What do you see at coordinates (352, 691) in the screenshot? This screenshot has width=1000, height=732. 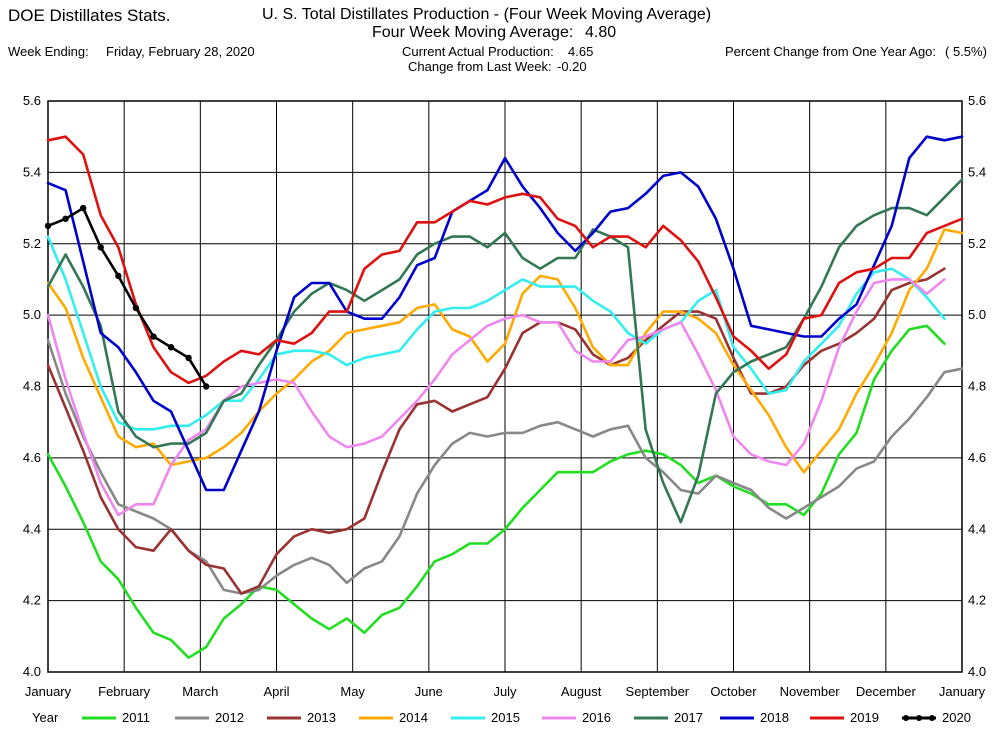 I see `x-tick-label: May` at bounding box center [352, 691].